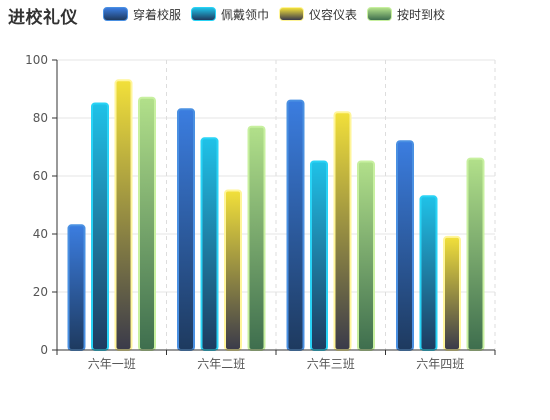  I want to click on legend-item: 佩戴领巾, so click(230, 14).